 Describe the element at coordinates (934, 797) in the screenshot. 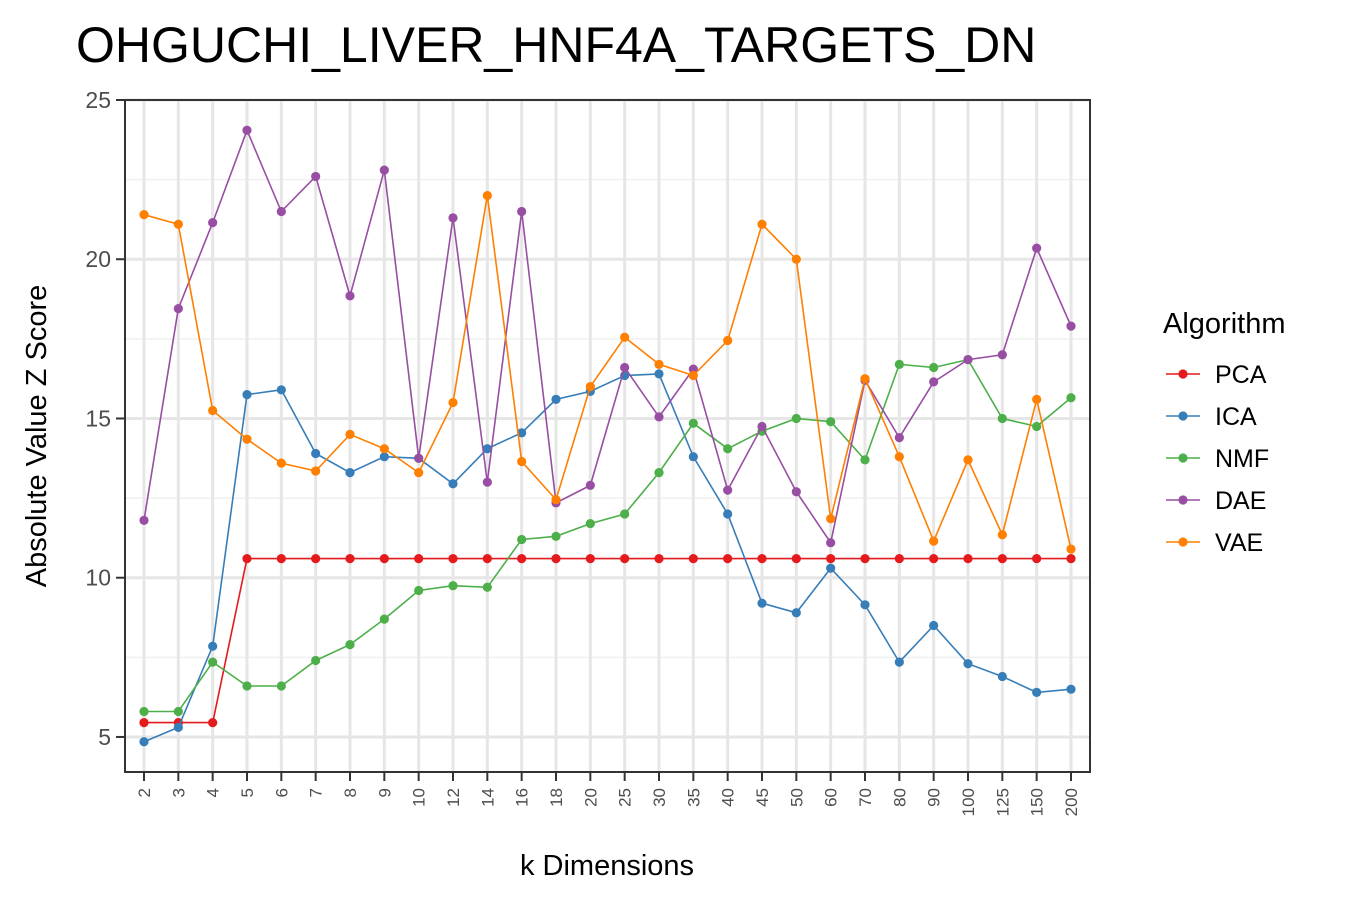

I see `x-tick-label: 90` at that location.